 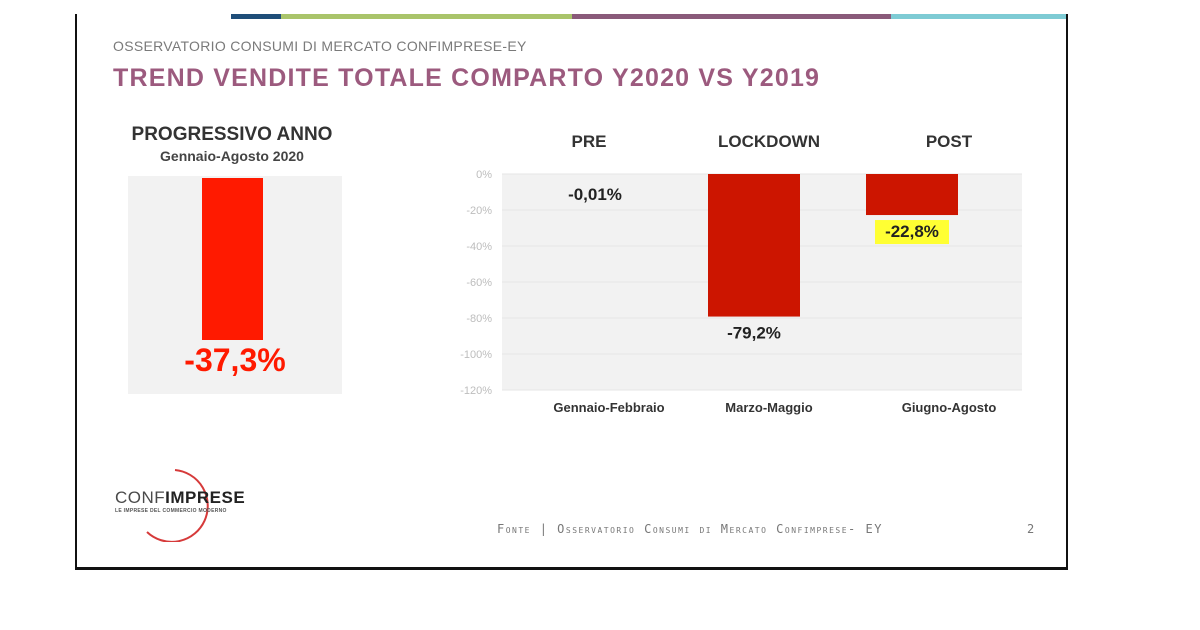 What do you see at coordinates (205, 497) in the screenshot?
I see `logo-name-part2: IMPRESE` at bounding box center [205, 497].